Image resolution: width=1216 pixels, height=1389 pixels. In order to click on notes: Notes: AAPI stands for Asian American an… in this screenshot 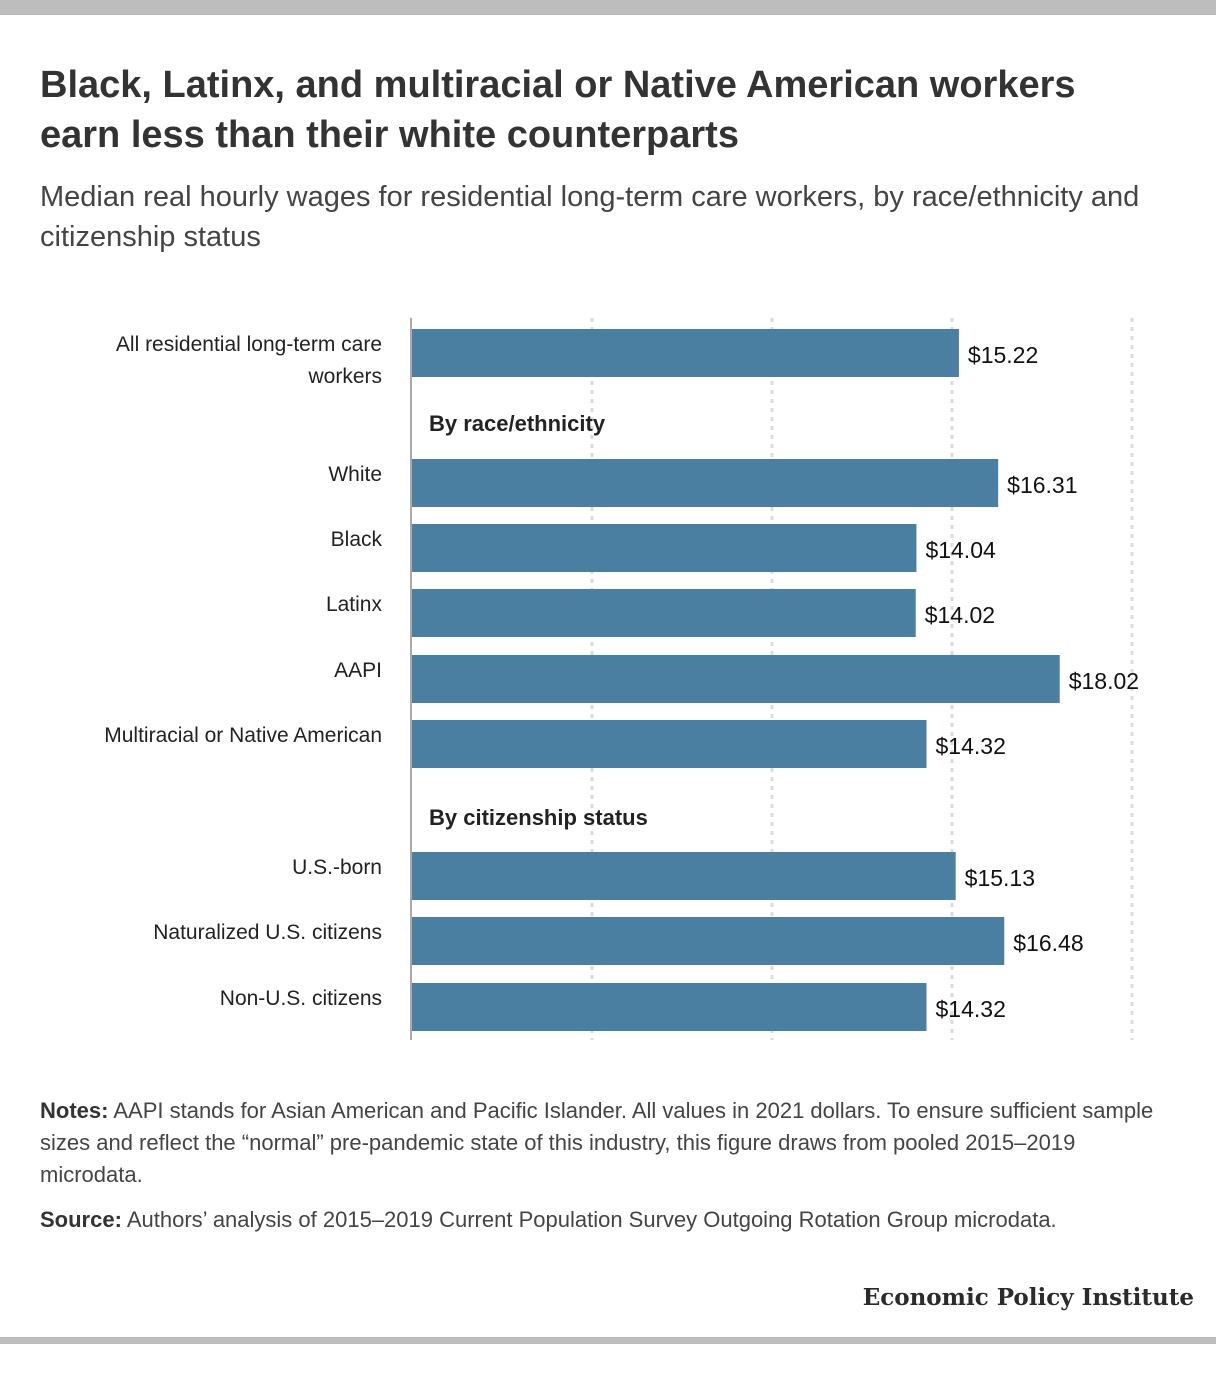, I will do `click(605, 1143)`.